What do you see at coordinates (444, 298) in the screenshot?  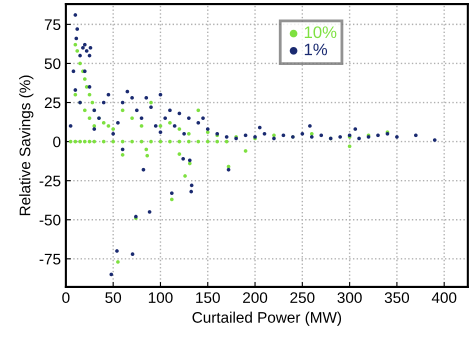 I see `x-tick-label: 400` at bounding box center [444, 298].